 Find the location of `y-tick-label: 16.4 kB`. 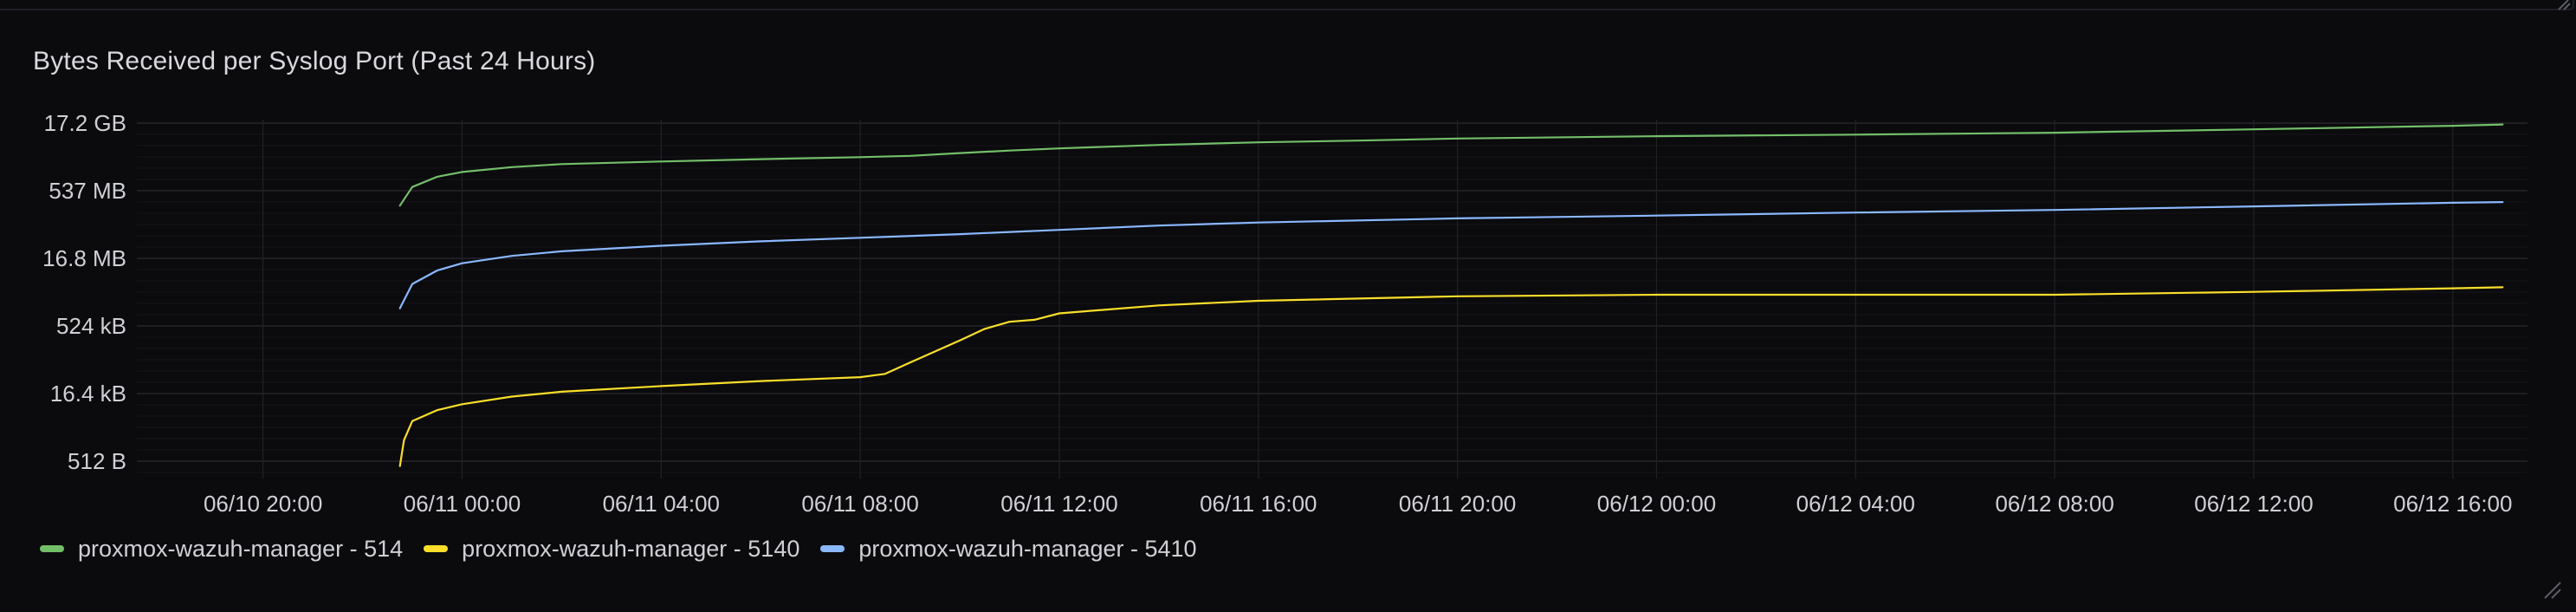

y-tick-label: 16.4 kB is located at coordinates (88, 394).